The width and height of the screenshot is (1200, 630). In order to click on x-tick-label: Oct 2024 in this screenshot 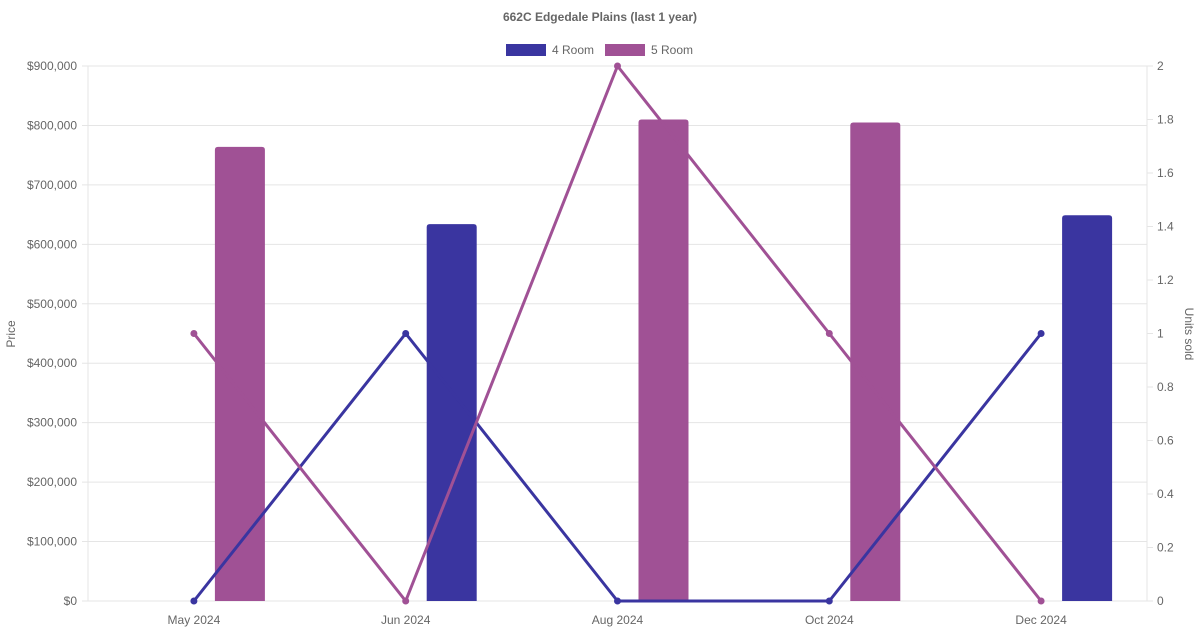, I will do `click(829, 620)`.